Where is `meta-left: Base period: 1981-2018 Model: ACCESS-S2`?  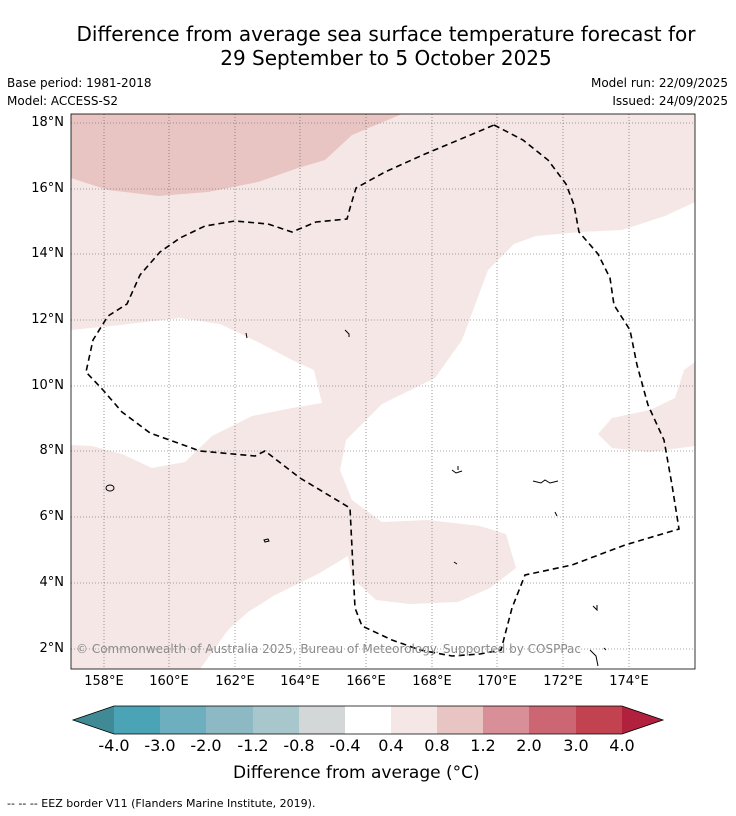 meta-left: Base period: 1981-2018 Model: ACCESS-S2 is located at coordinates (79, 92).